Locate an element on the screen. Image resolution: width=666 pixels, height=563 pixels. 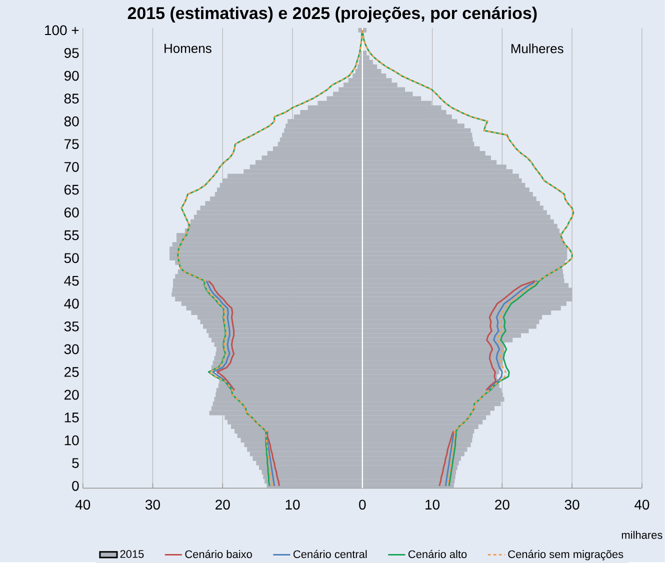
y-tick-label: 25 is located at coordinates (71, 371).